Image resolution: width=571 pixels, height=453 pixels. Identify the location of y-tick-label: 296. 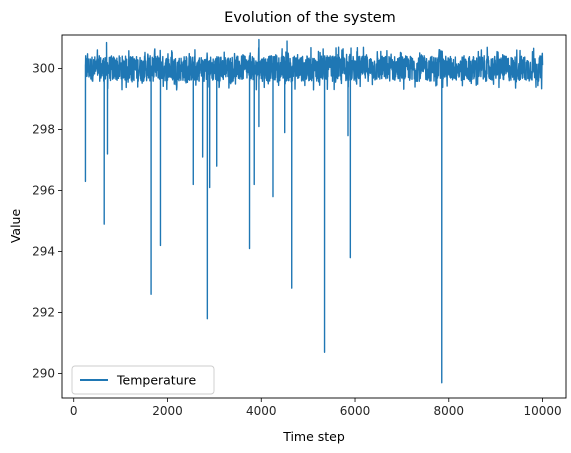
(43, 191).